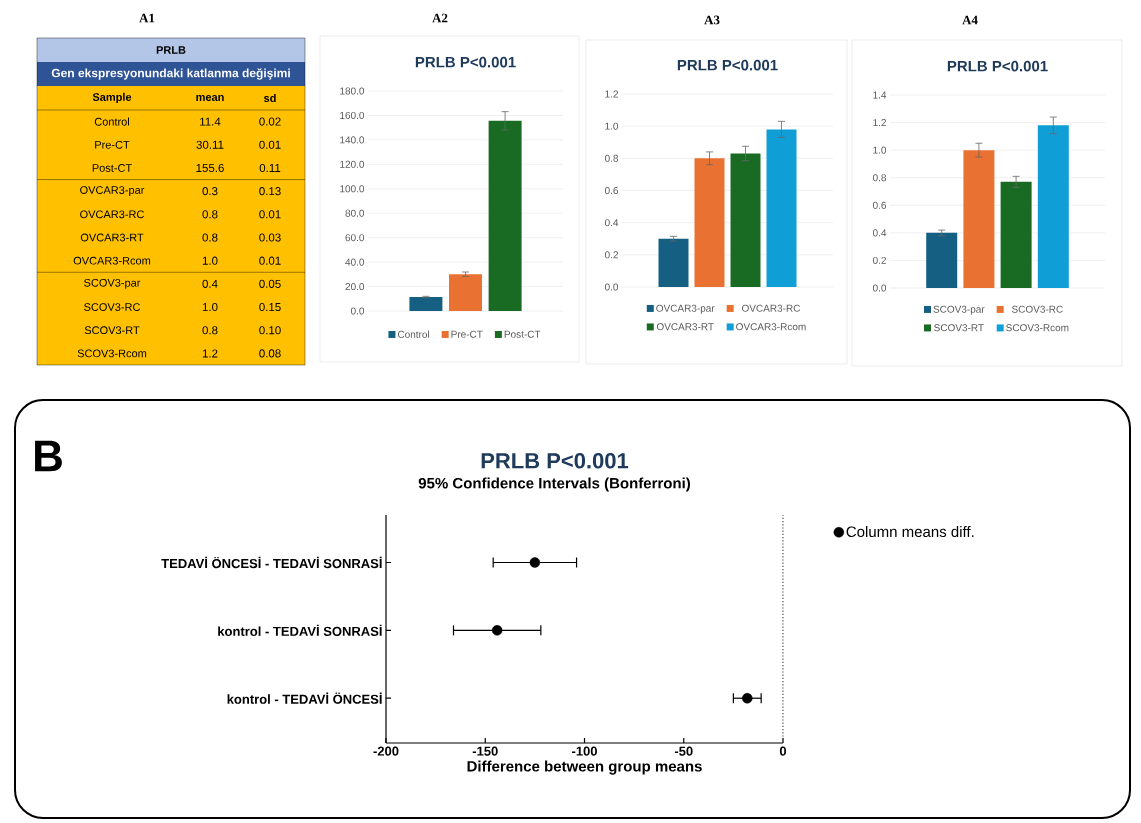  What do you see at coordinates (771, 308) in the screenshot?
I see `legend-label: OVCAR3-RC` at bounding box center [771, 308].